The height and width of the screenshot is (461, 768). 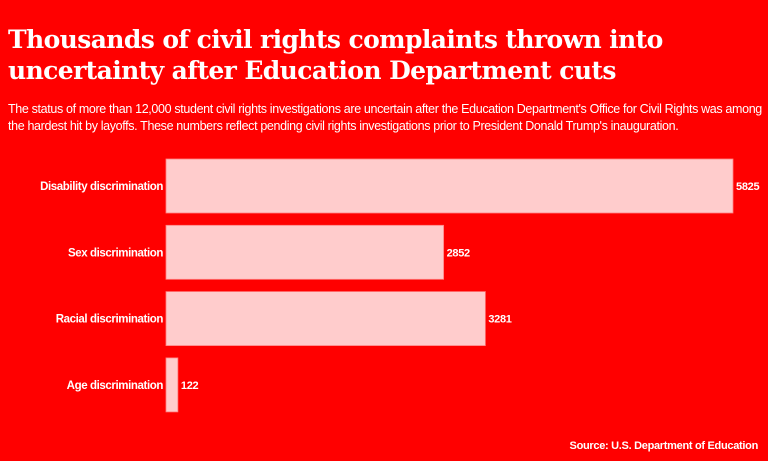 I want to click on value-label: 2852, so click(x=458, y=253).